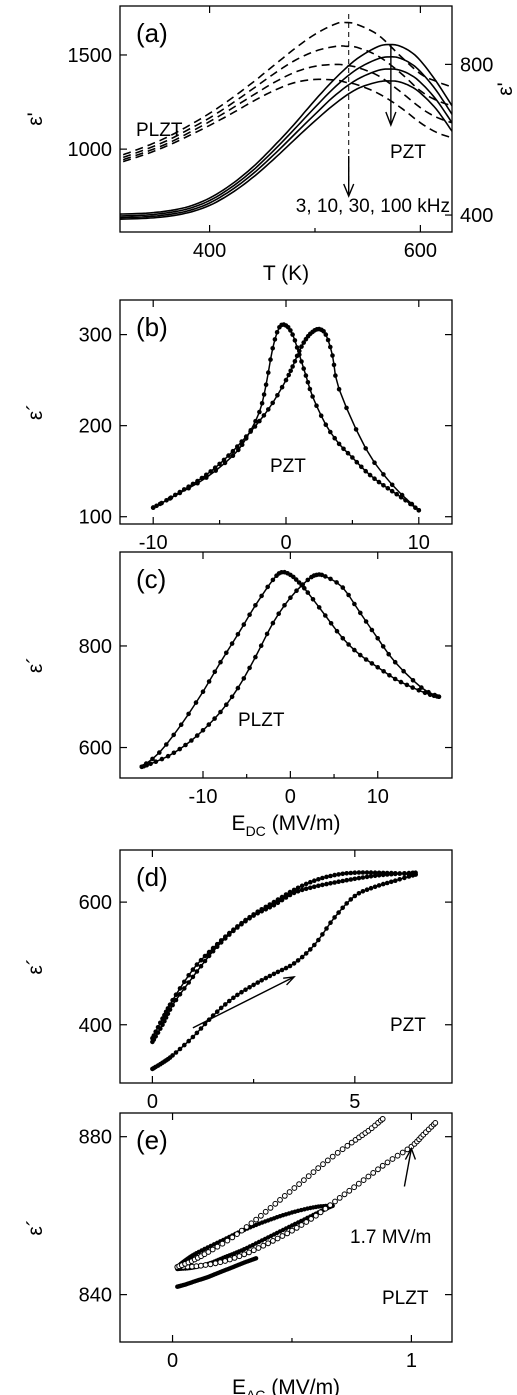 The image size is (517, 1395). Describe the element at coordinates (419, 543) in the screenshot. I see `x-tick-label: 10` at that location.